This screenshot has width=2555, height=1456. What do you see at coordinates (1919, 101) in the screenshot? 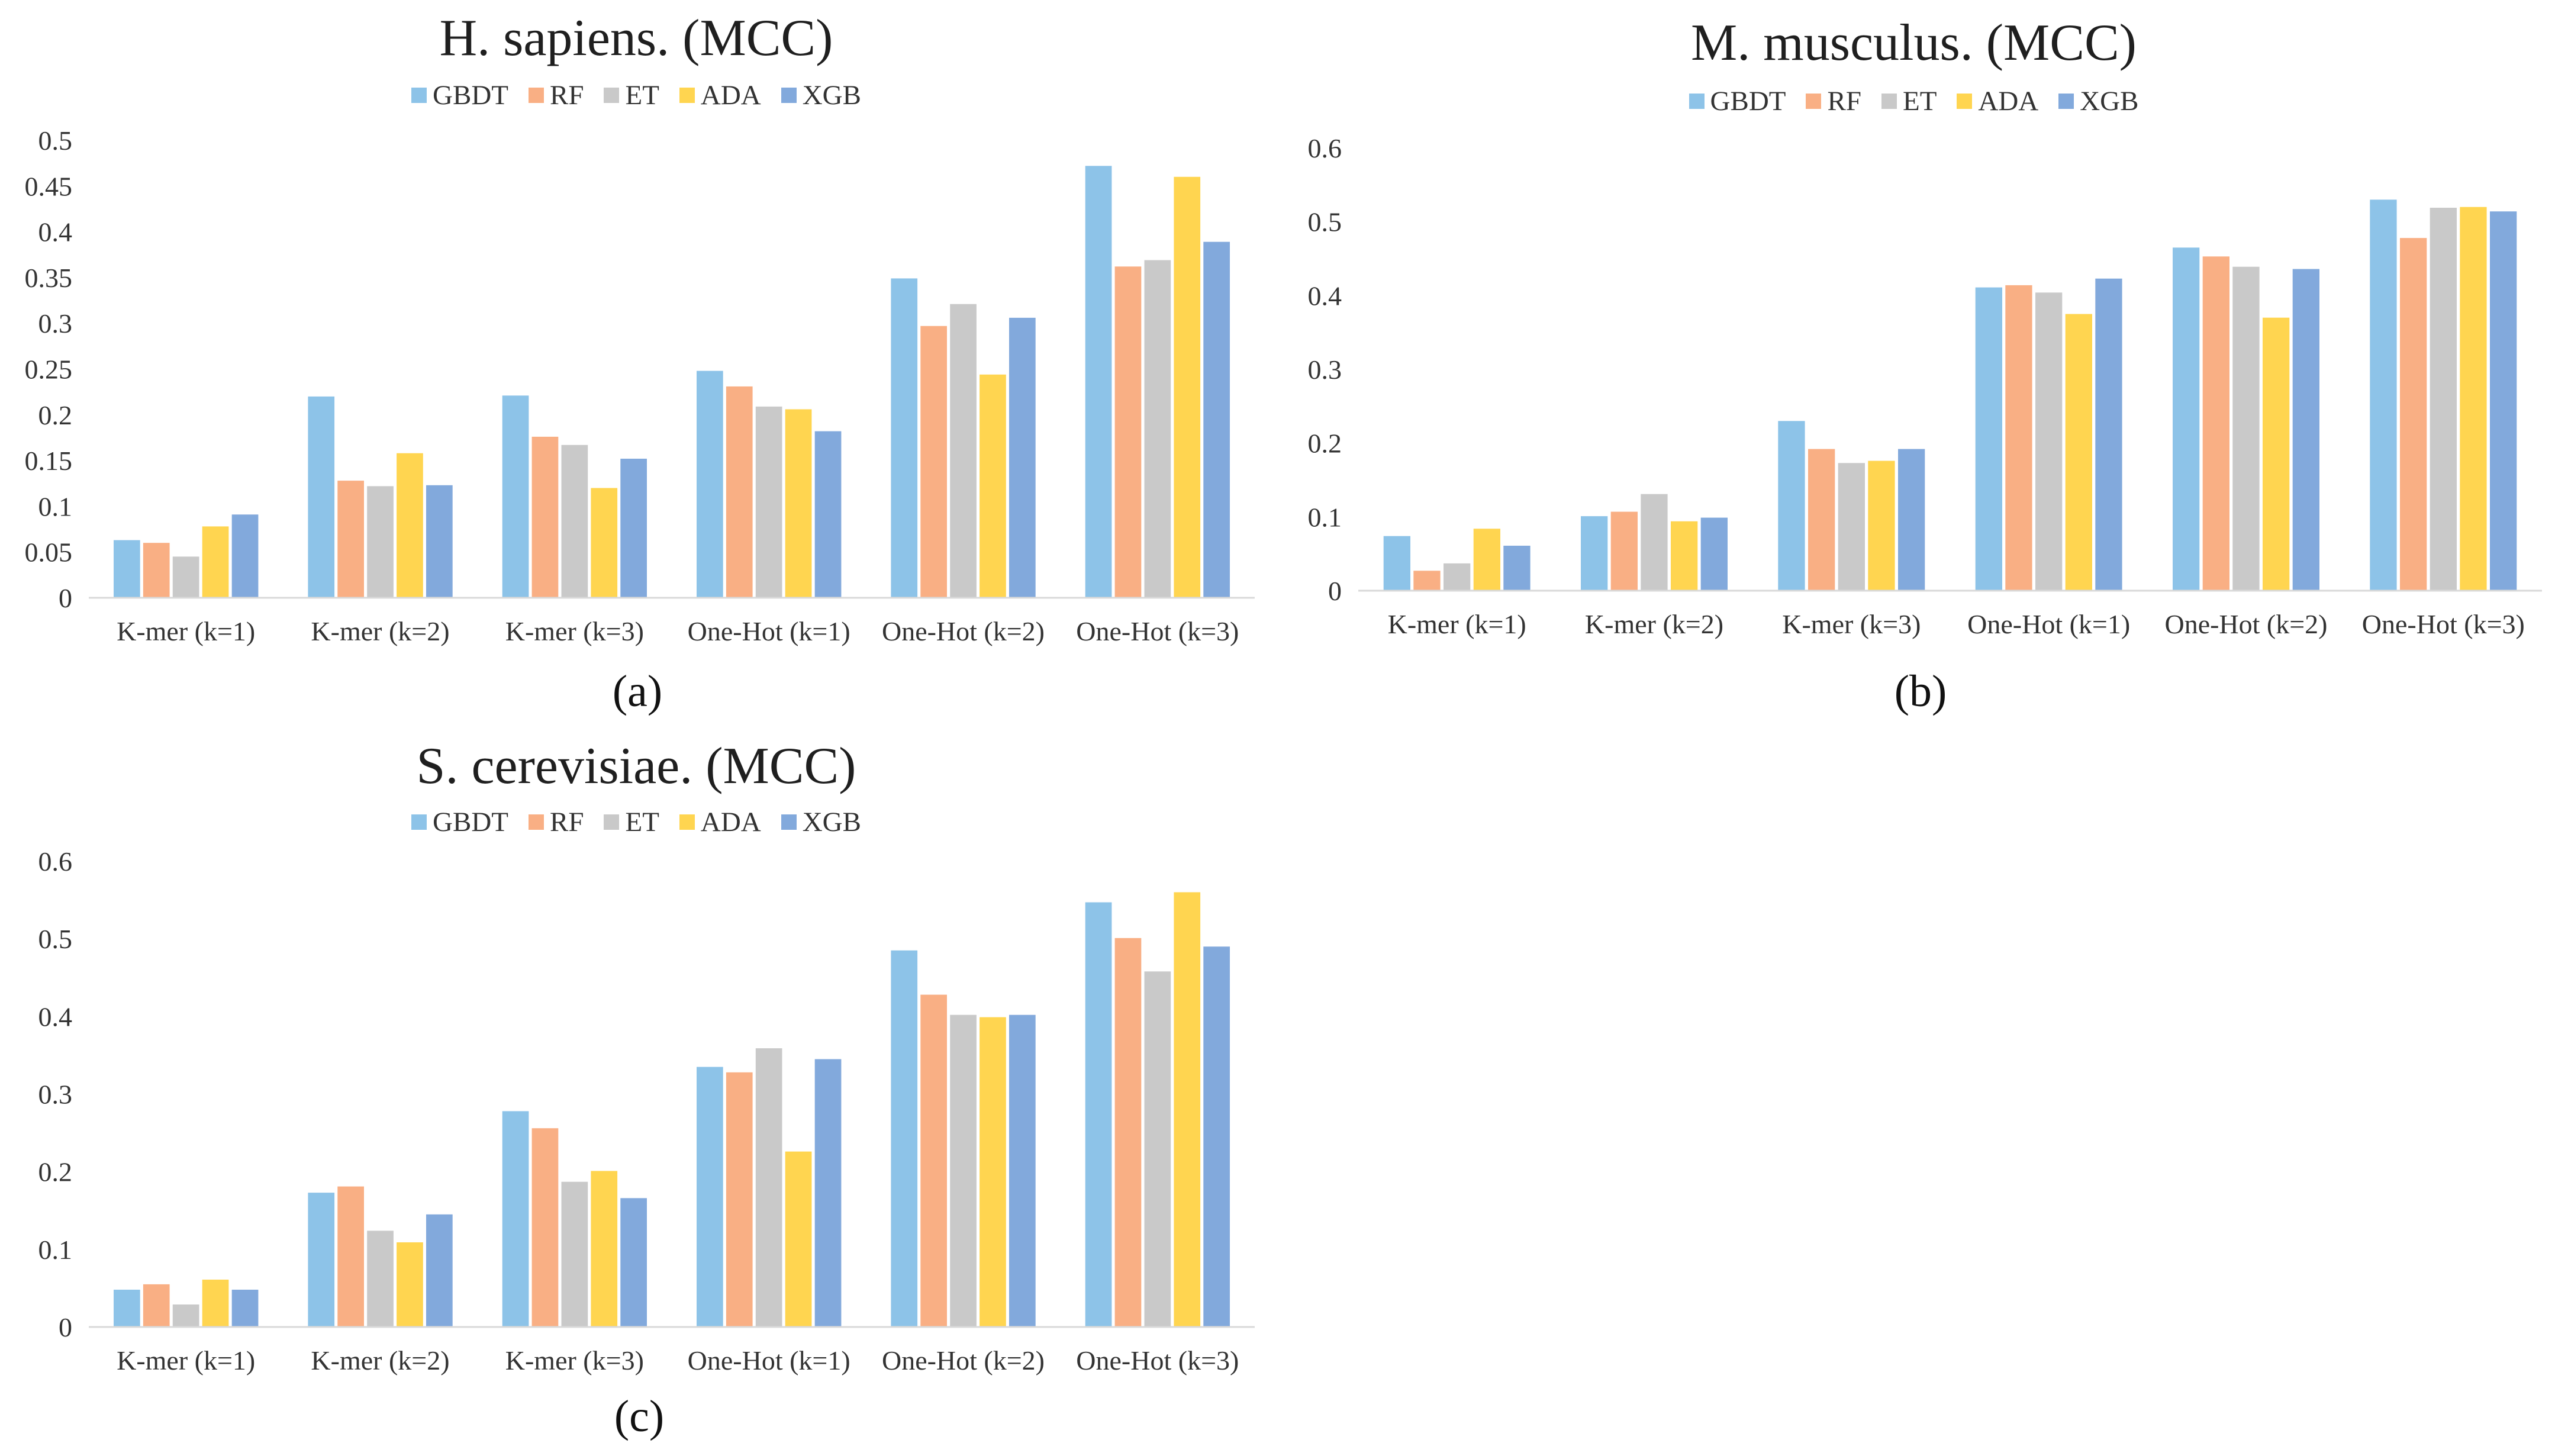
I see `legend-label: ET` at bounding box center [1919, 101].